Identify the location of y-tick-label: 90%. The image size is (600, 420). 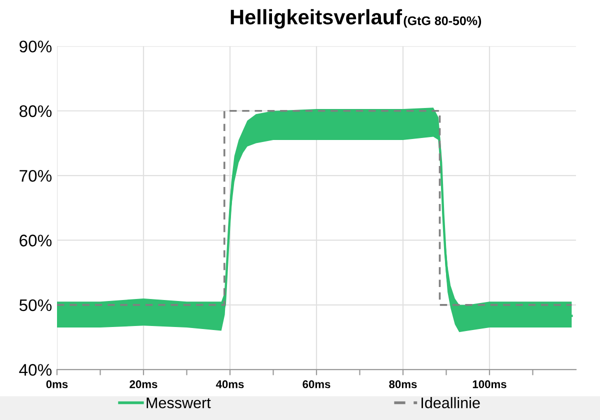
(36, 46).